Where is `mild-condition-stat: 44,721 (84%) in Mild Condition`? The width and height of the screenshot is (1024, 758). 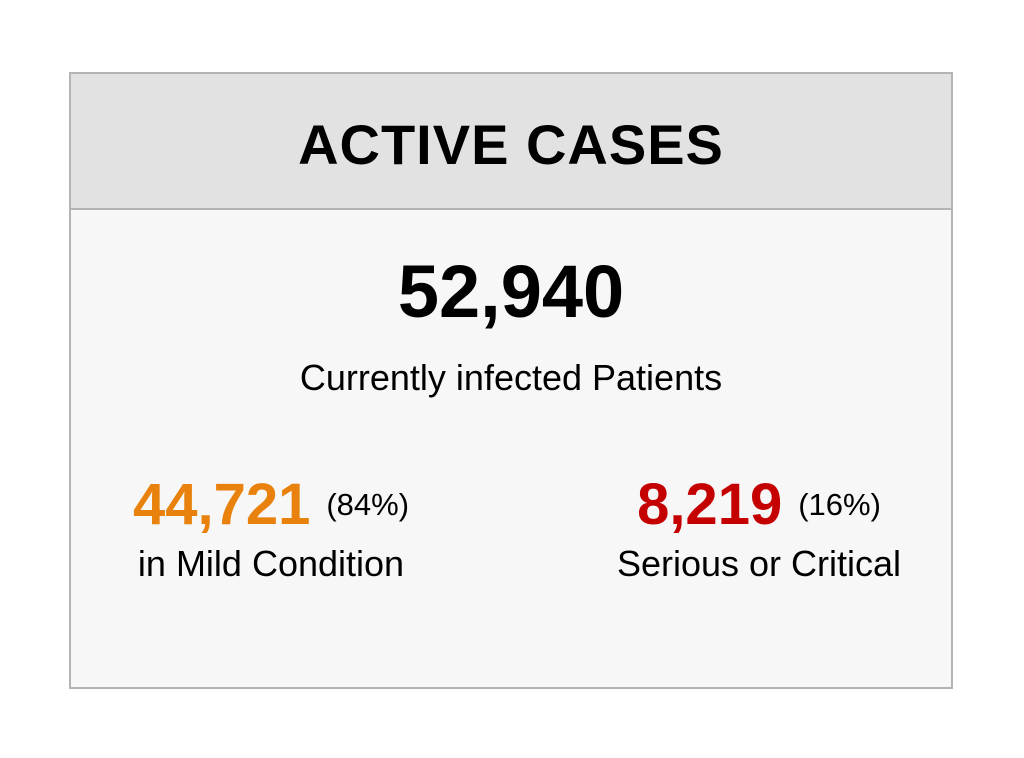
mild-condition-stat: 44,721 (84%) in Mild Condition is located at coordinates (271, 528).